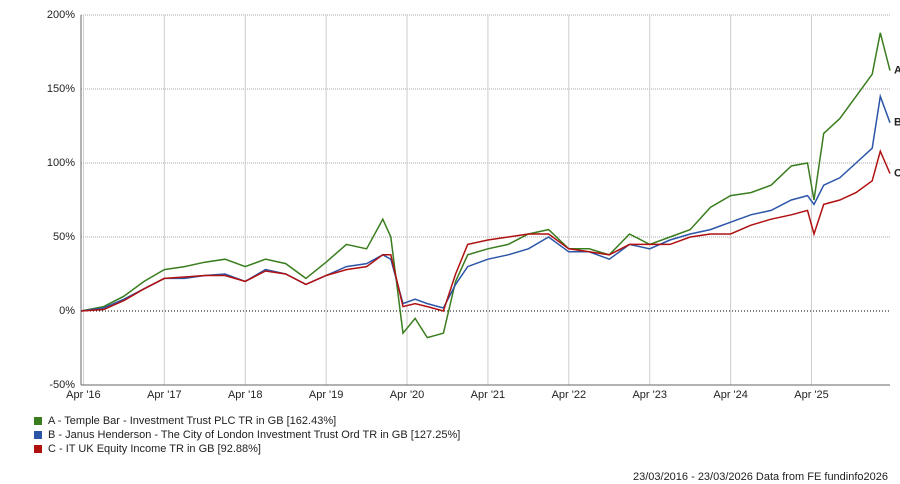 Image resolution: width=900 pixels, height=484 pixels. What do you see at coordinates (407, 395) in the screenshot?
I see `x-tick-label: Apr '20` at bounding box center [407, 395].